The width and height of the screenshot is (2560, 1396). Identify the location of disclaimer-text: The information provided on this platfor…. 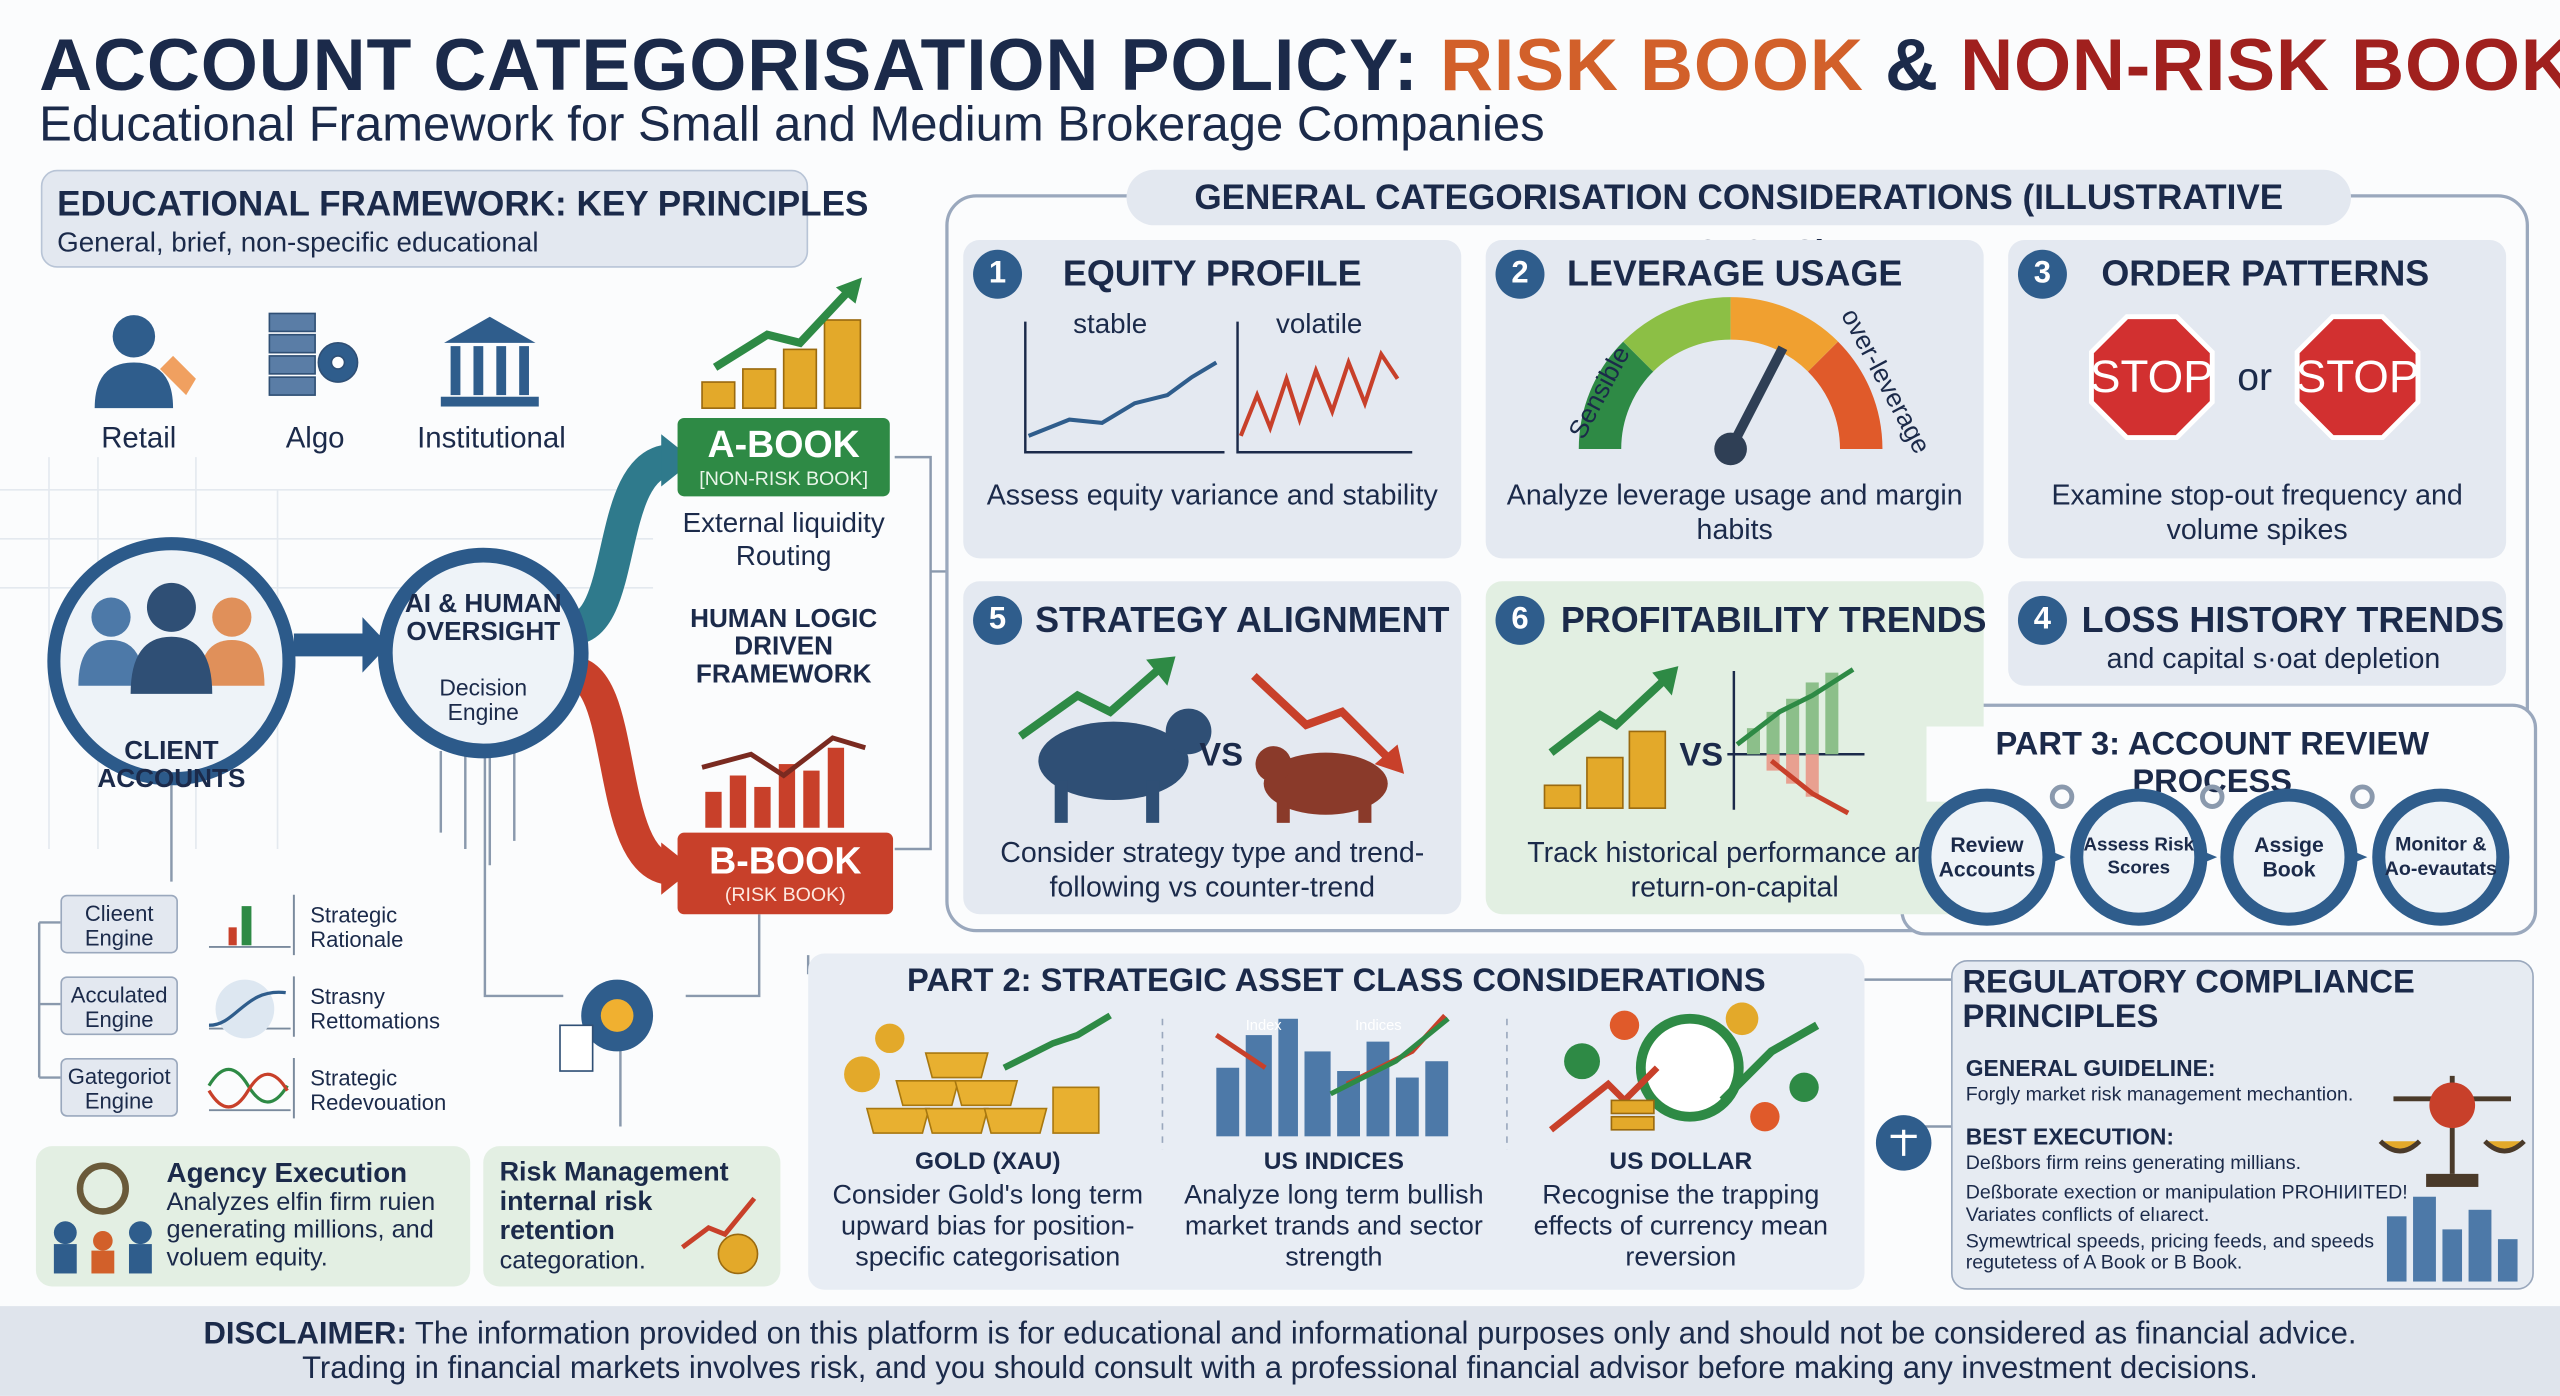
(1385, 1334).